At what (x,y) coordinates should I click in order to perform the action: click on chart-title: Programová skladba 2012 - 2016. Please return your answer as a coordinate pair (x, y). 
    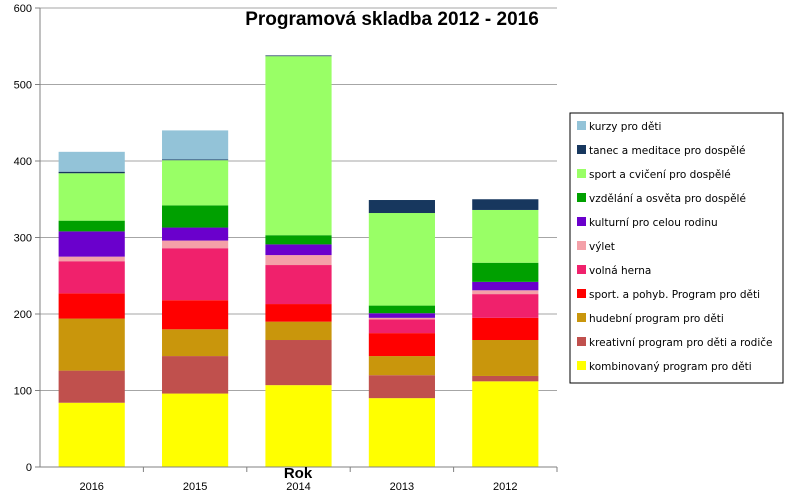
    Looking at the image, I should click on (392, 19).